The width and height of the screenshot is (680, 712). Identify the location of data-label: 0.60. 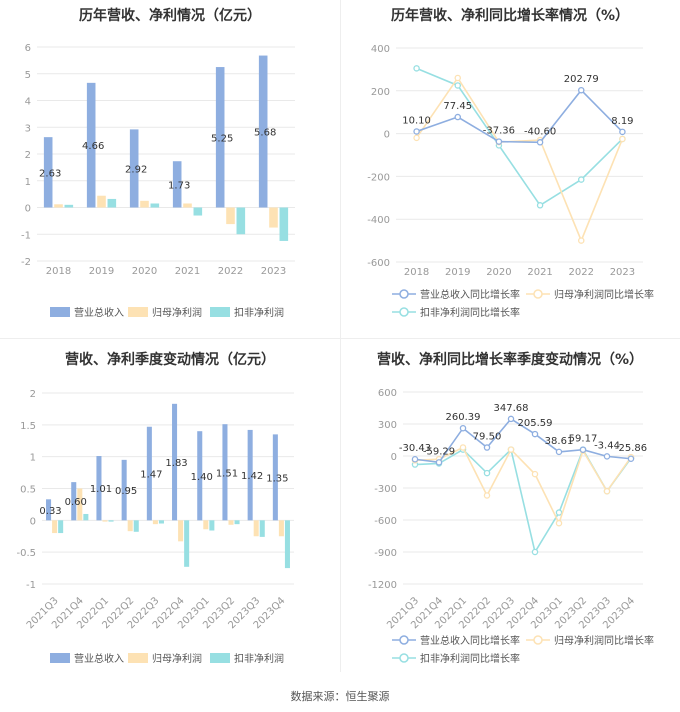
(76, 502).